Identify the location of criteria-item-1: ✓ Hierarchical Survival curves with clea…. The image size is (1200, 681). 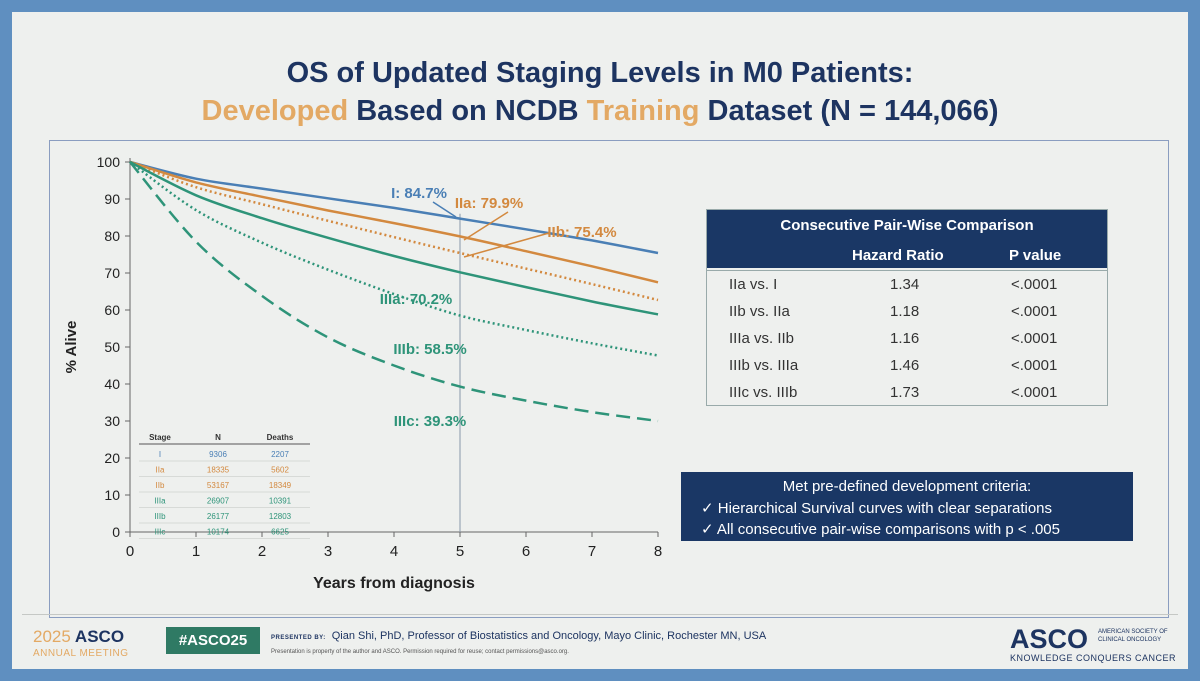
(877, 508).